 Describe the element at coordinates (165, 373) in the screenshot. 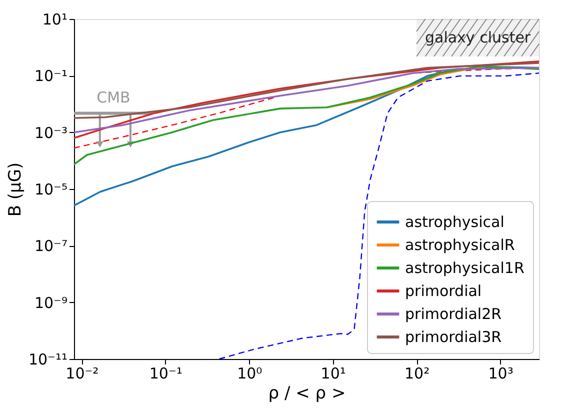

I see `x-tick-label: 10⁻¹` at that location.